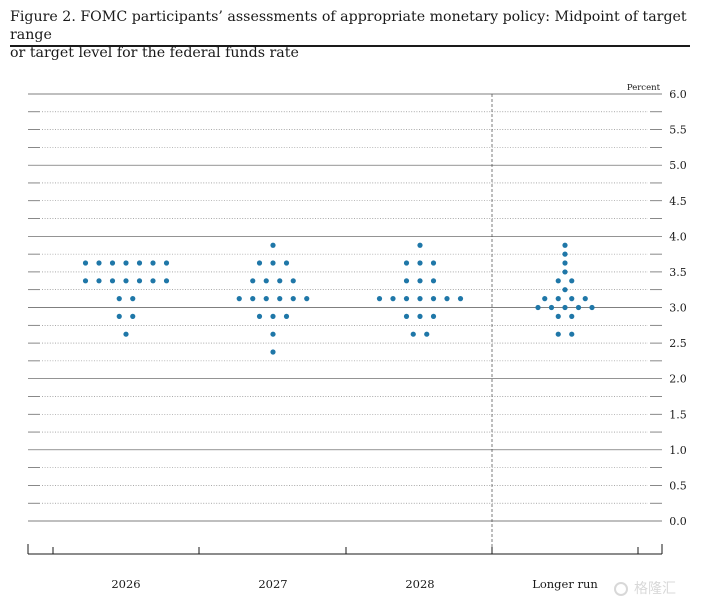  What do you see at coordinates (338, 298) in the screenshot?
I see `dots` at bounding box center [338, 298].